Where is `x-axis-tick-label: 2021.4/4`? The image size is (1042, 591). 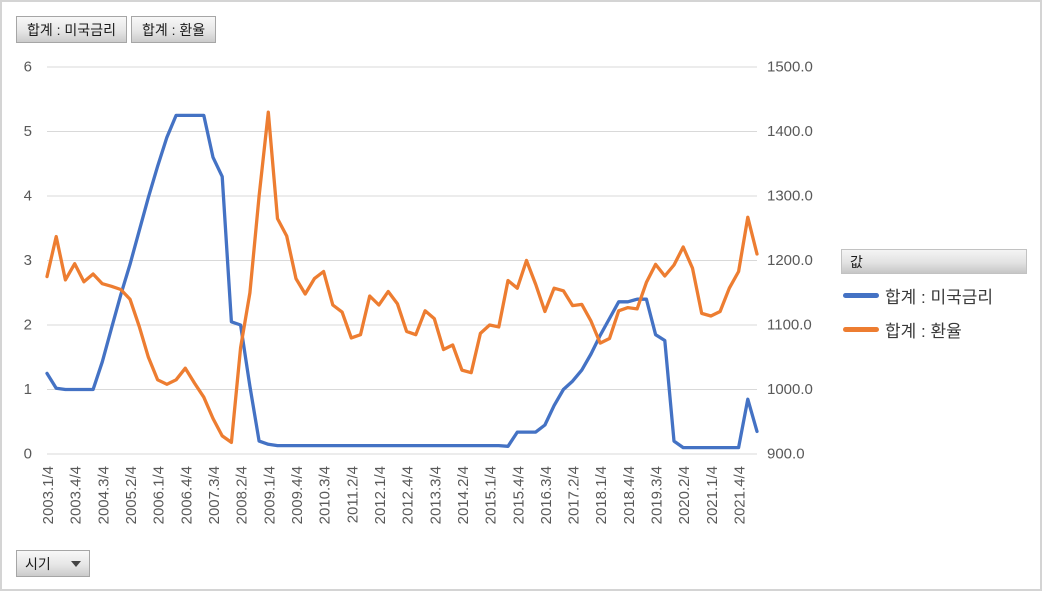
x-axis-tick-label: 2021.4/4 is located at coordinates (740, 495).